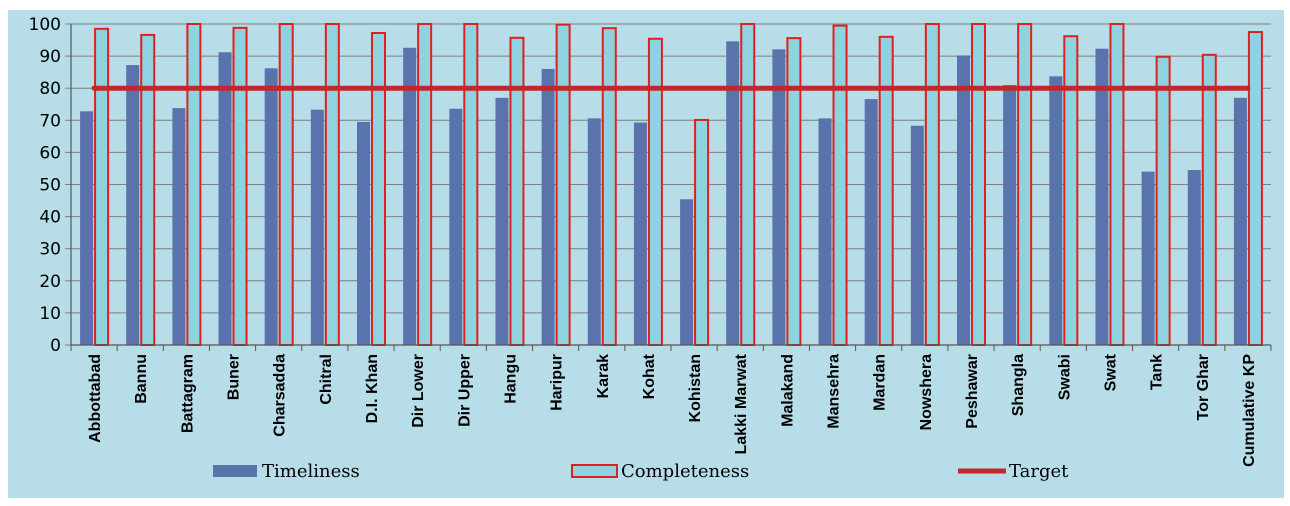 The height and width of the screenshot is (506, 1290). What do you see at coordinates (50, 89) in the screenshot?
I see `y-tick-label: 80` at bounding box center [50, 89].